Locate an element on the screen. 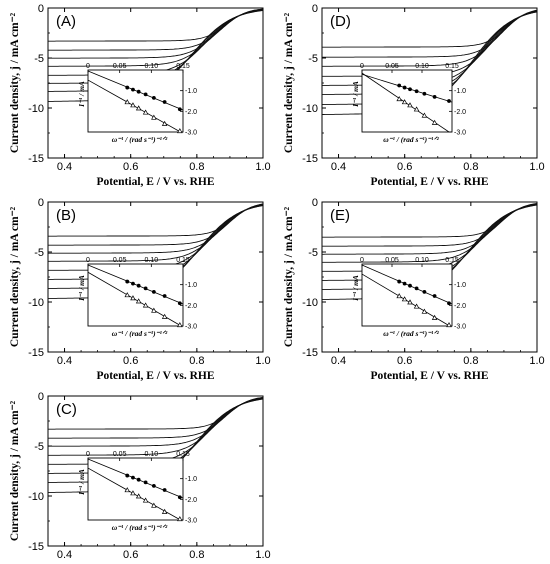 The image size is (550, 564). inset-x-tick-label: 0.10 is located at coordinates (152, 260).